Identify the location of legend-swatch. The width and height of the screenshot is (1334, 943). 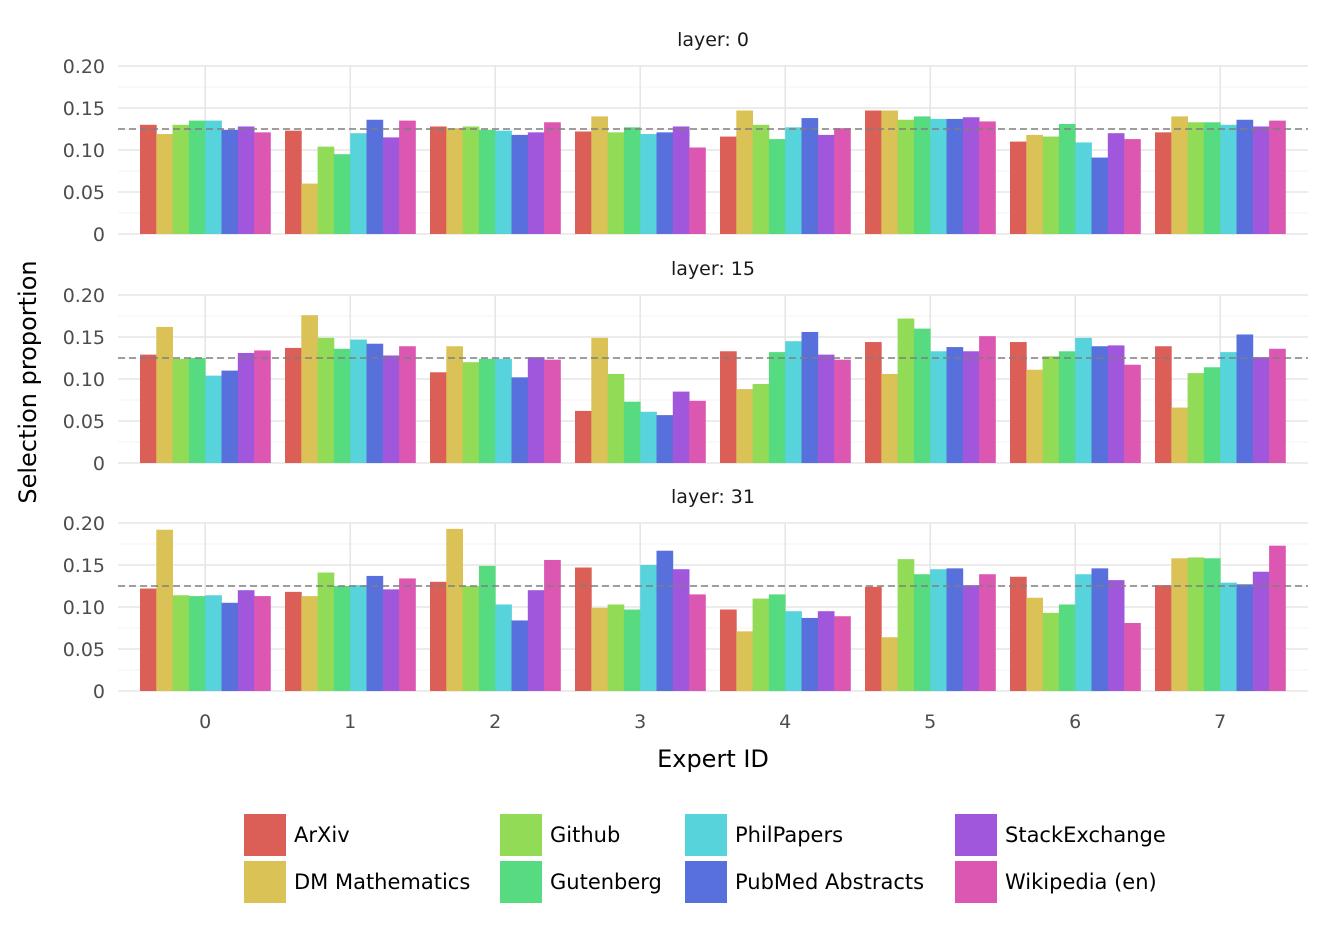
(521, 835).